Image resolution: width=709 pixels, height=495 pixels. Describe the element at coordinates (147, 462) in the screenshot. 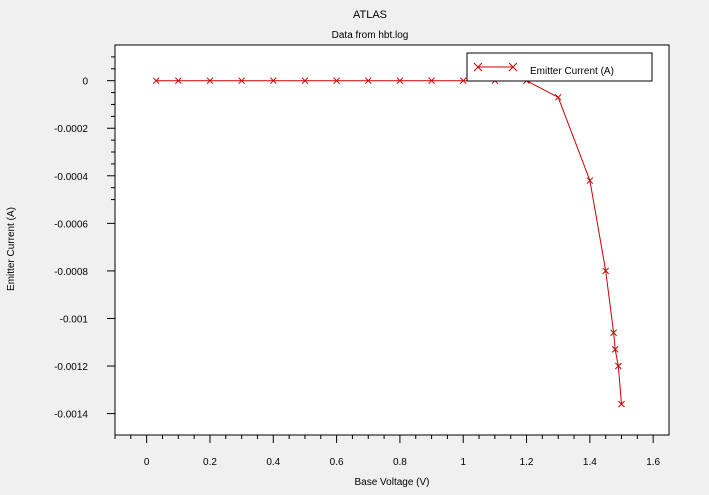

I see `x-tick-label: 0` at that location.